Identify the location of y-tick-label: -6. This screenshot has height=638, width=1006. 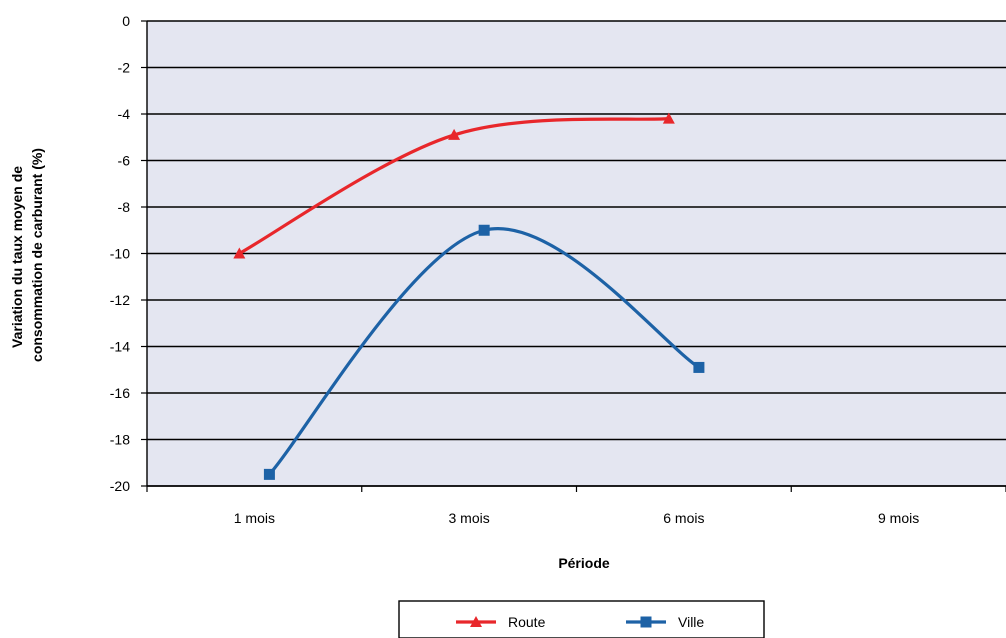
(124, 161).